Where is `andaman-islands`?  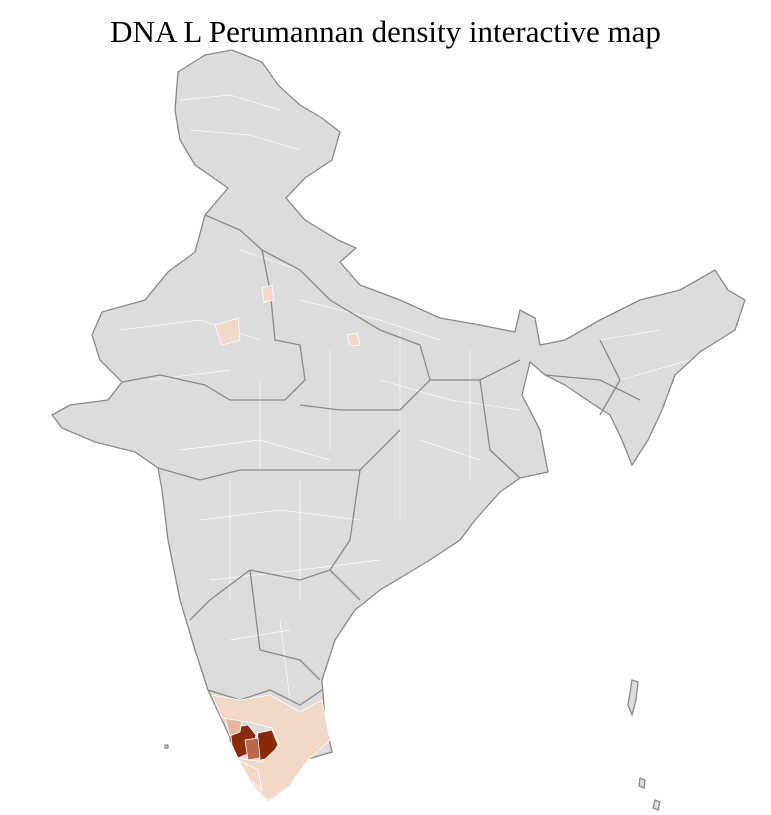 andaman-islands is located at coordinates (633, 698).